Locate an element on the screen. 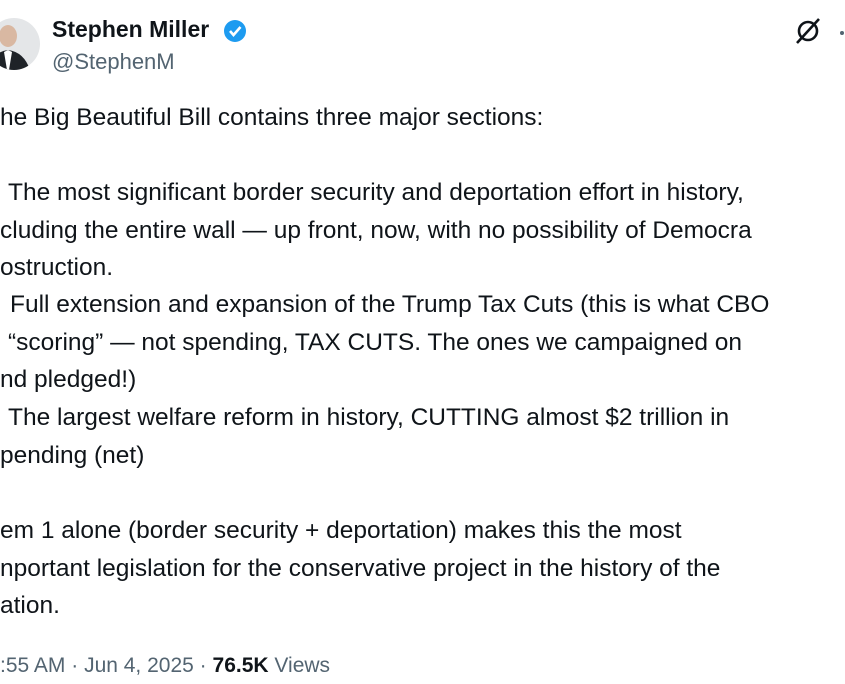 This screenshot has width=845, height=684. header-graphics is located at coordinates (422, 44).